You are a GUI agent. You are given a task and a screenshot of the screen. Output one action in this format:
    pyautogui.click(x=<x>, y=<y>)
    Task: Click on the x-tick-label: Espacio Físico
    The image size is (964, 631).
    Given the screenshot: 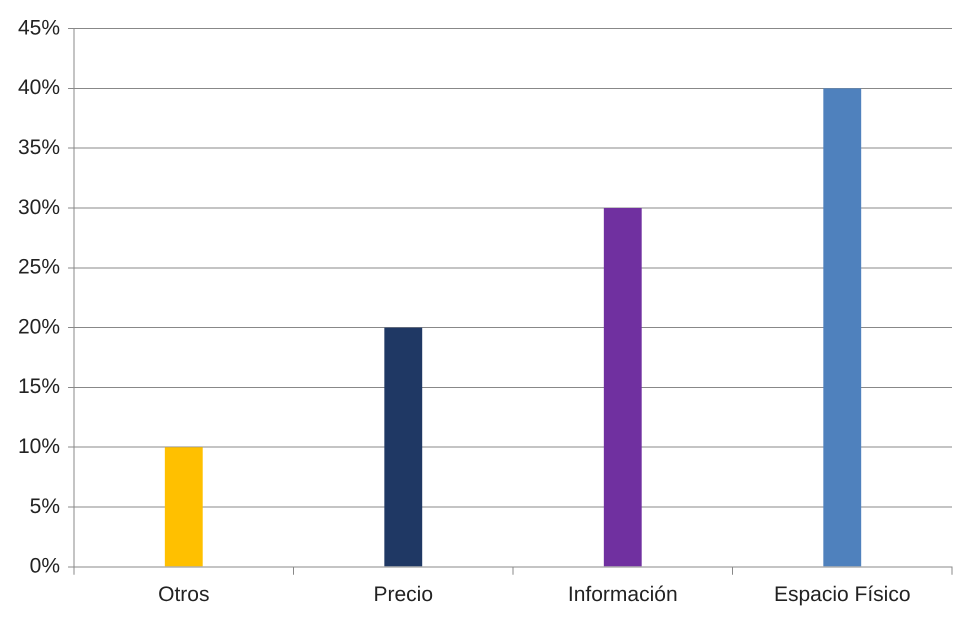 What is the action you would take?
    pyautogui.click(x=842, y=594)
    